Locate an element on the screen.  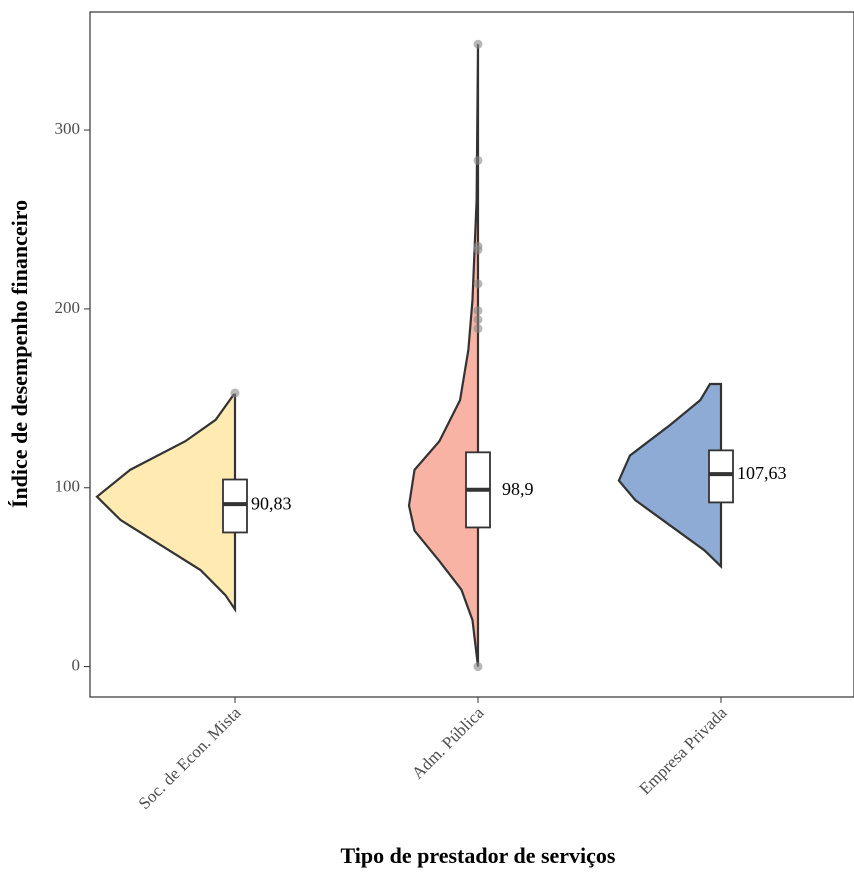
x-tick-label: Empresa Privada is located at coordinates (683, 751).